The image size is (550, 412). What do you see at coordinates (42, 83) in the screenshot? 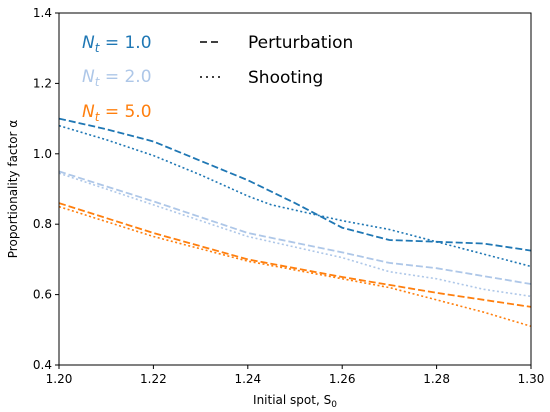
I see `y-tick-label: 1.2` at bounding box center [42, 83].